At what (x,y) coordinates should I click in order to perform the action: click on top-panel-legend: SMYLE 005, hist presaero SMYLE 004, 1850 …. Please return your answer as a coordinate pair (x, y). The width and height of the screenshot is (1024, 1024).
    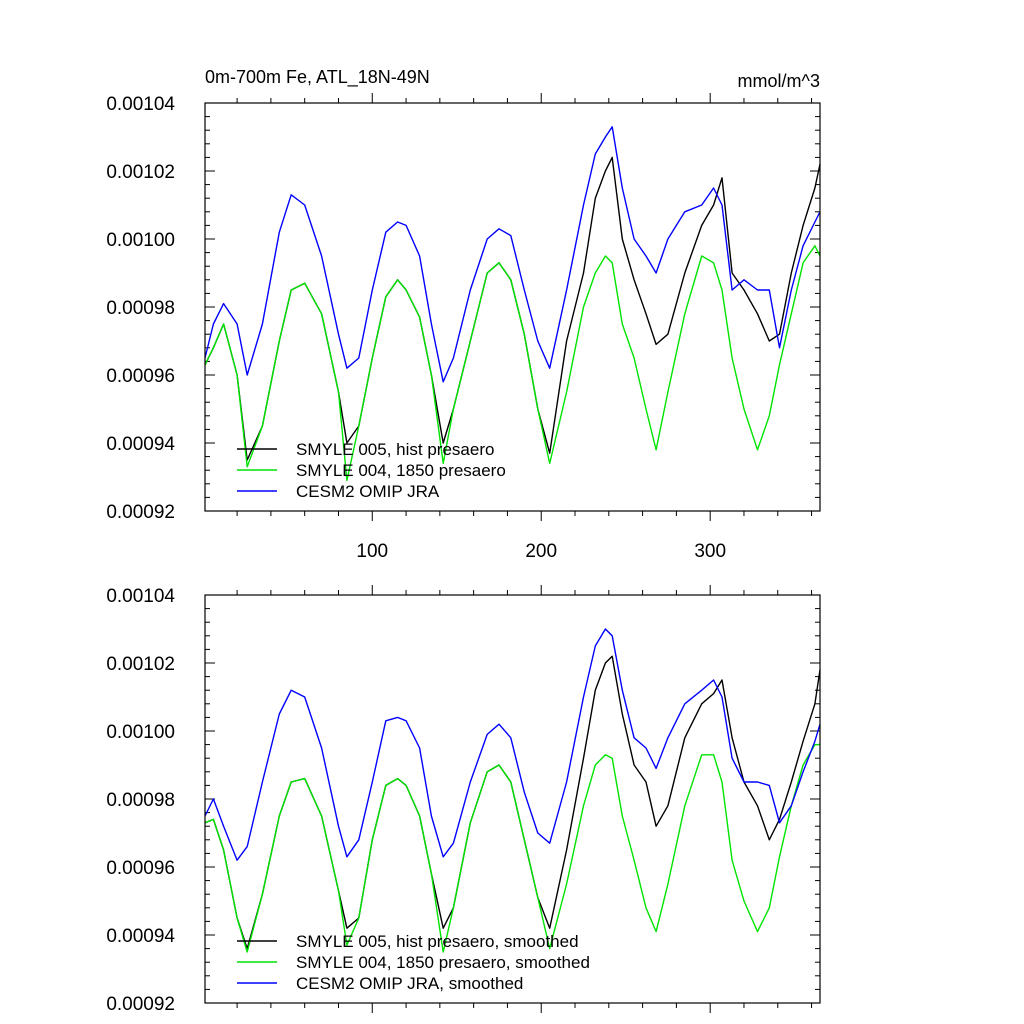
    Looking at the image, I should click on (371, 470).